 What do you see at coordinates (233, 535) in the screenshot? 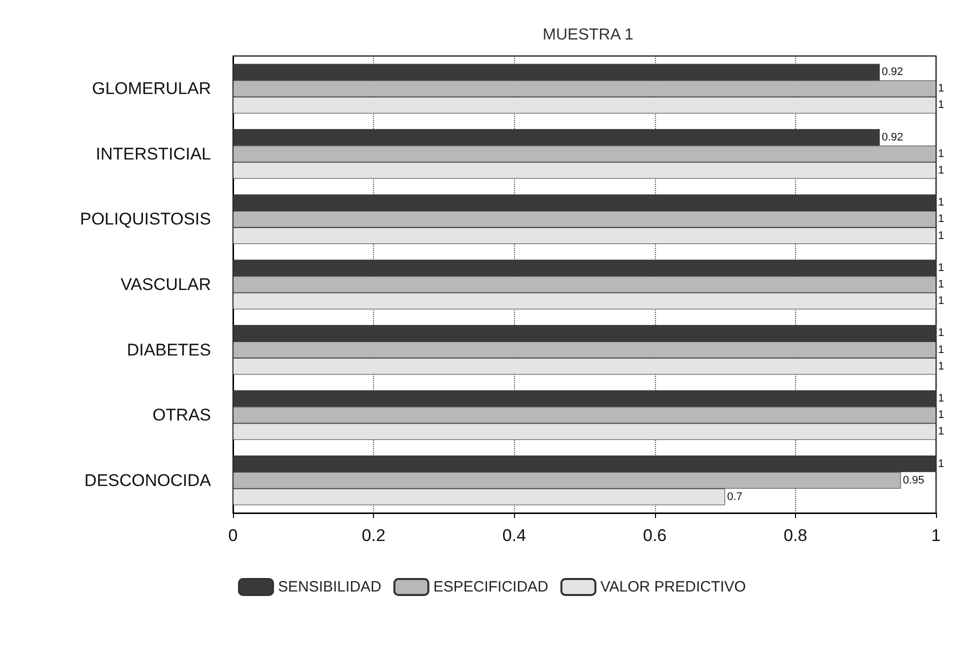
I see `x-tick-label: 0` at bounding box center [233, 535].